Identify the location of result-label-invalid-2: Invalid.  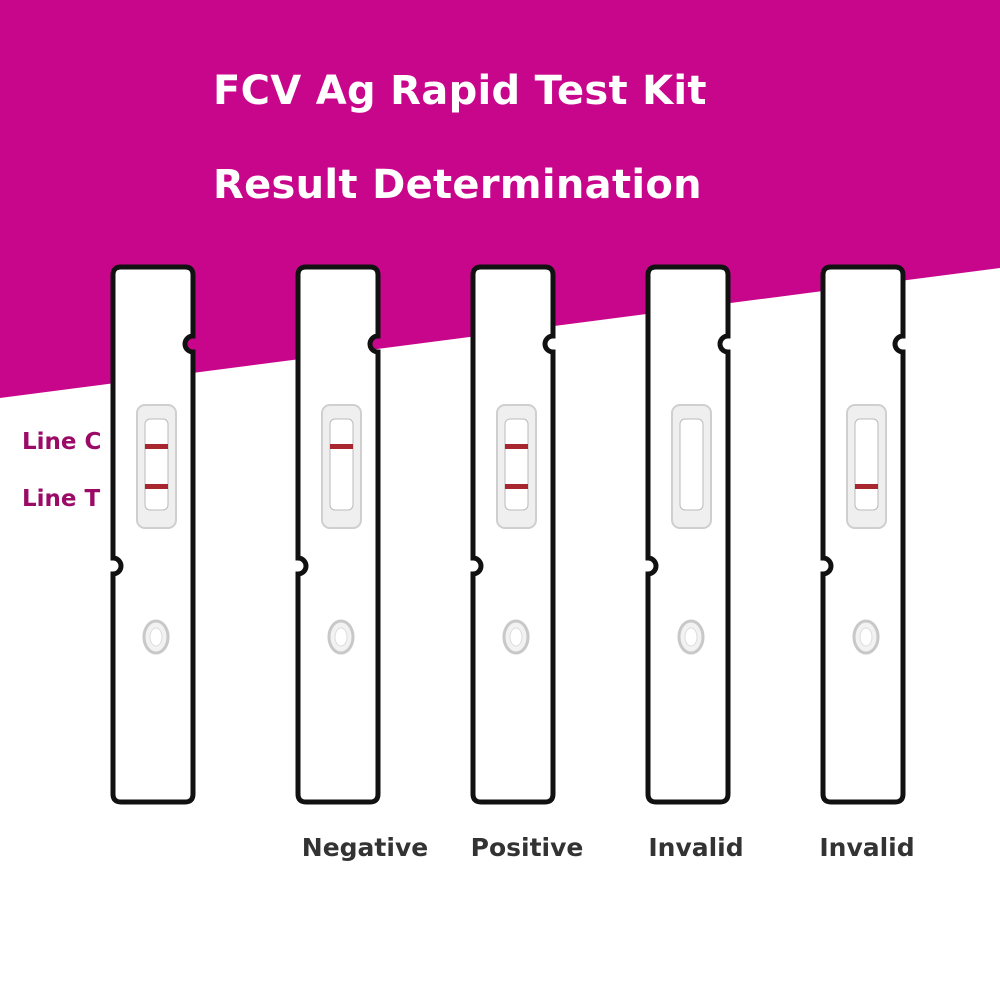
(867, 847).